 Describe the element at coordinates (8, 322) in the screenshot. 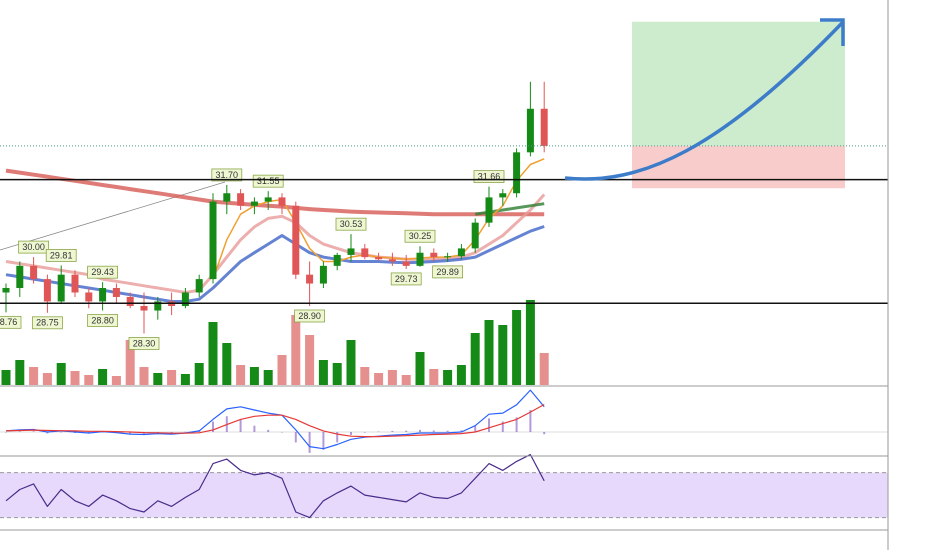

I see `price-annotation: 28.76` at that location.